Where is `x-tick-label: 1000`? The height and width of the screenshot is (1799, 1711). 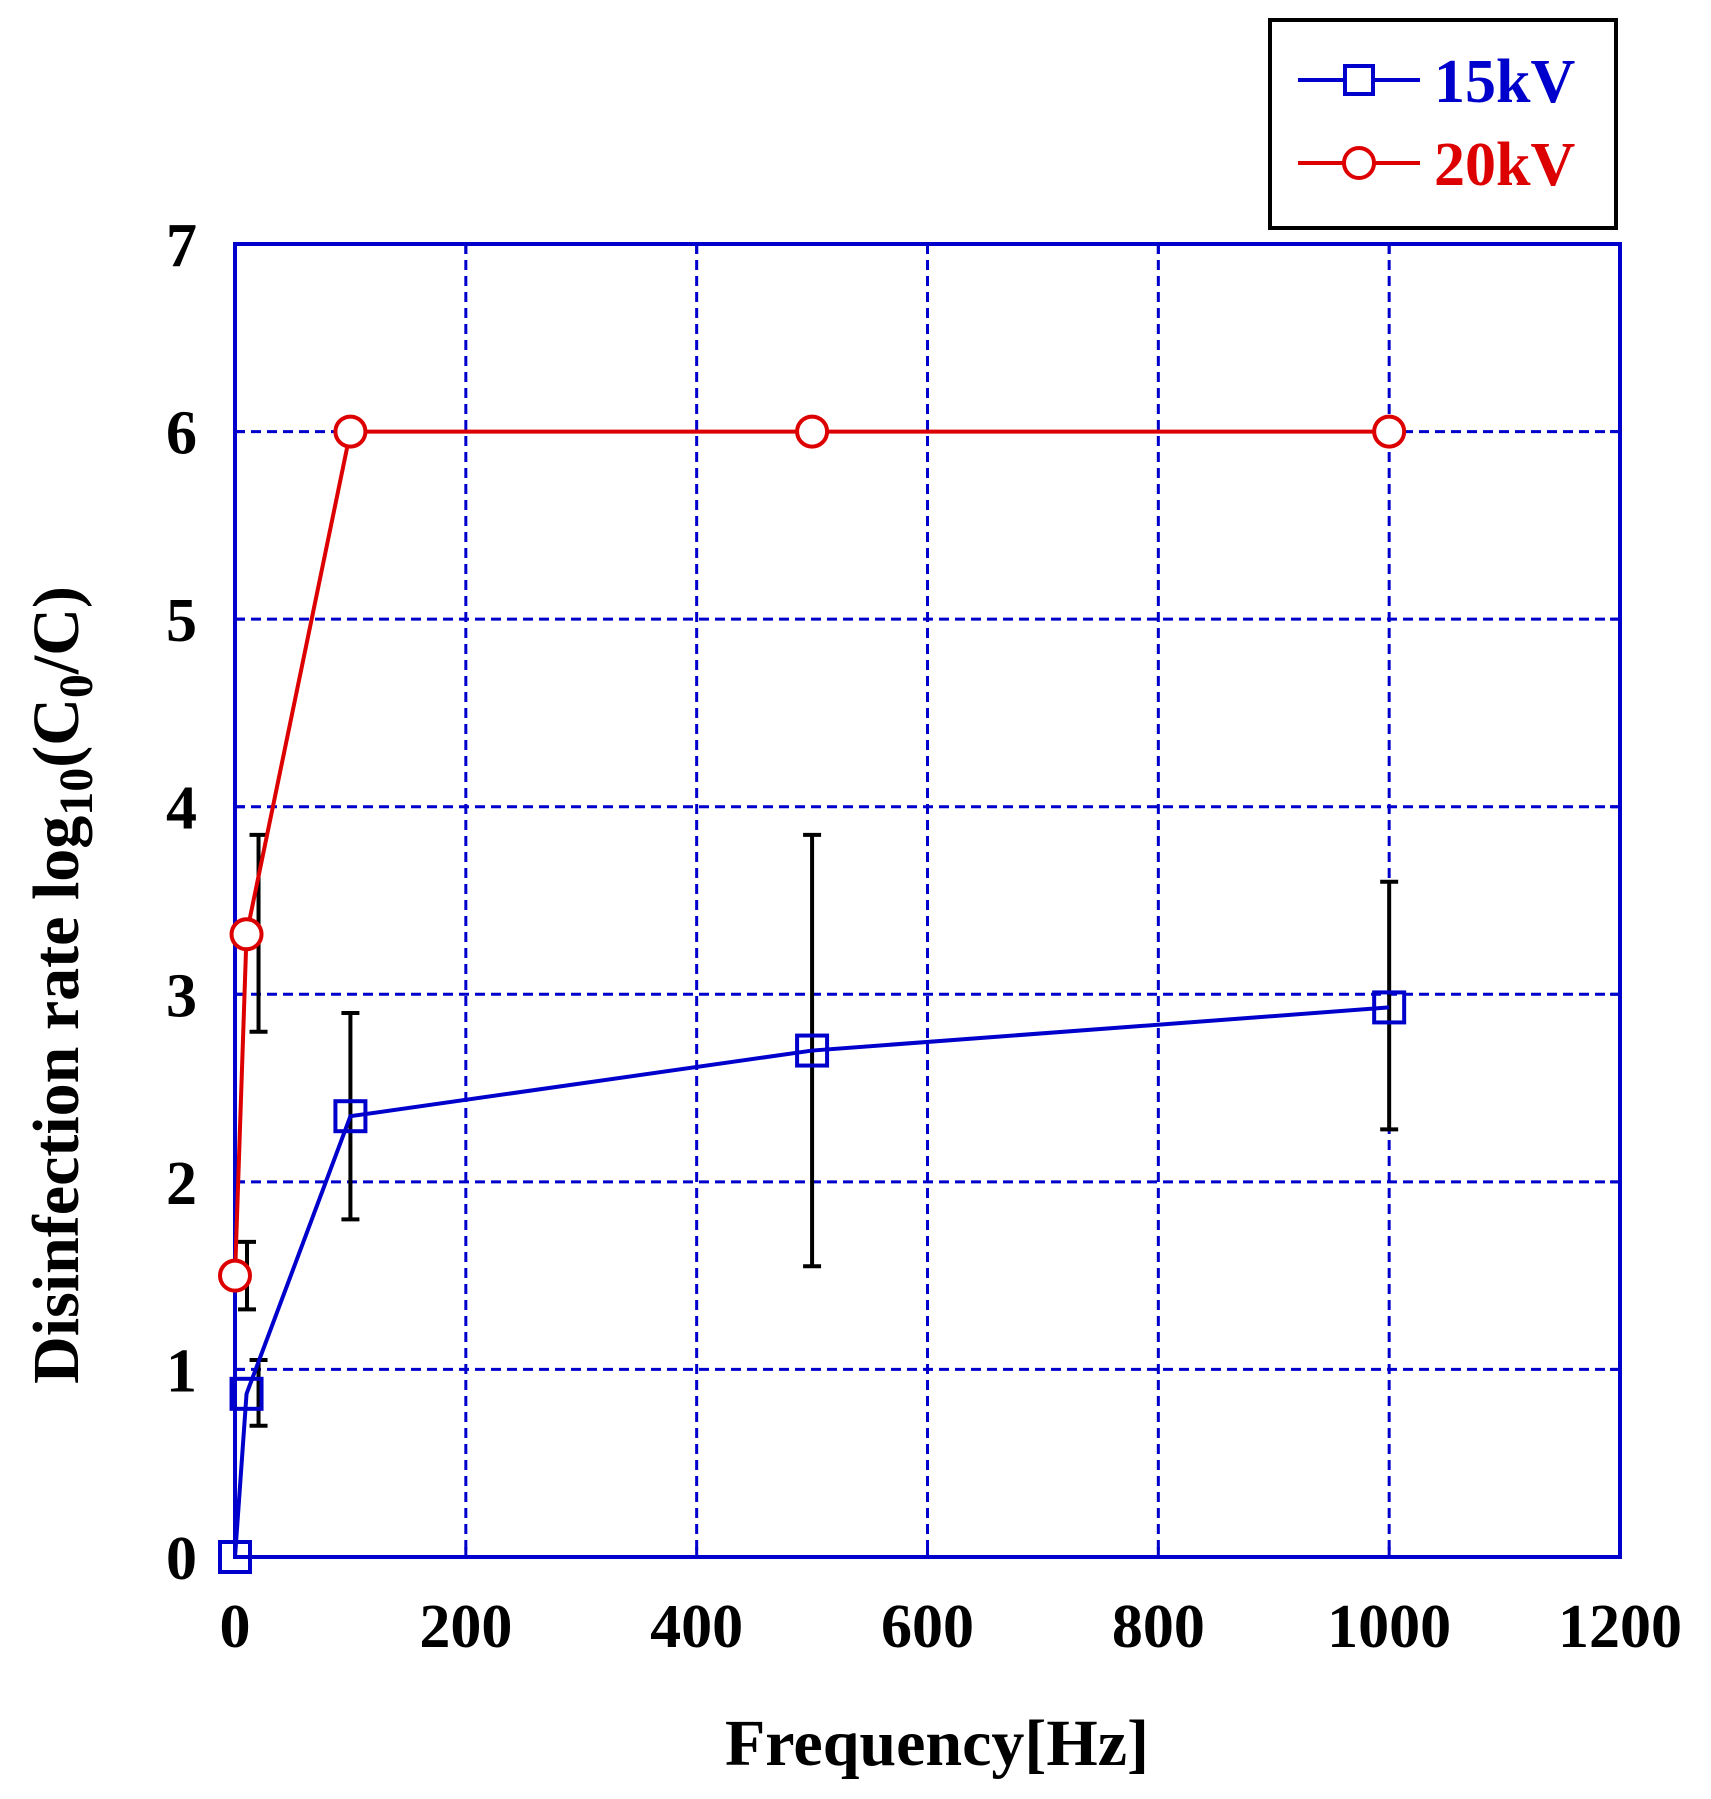 x-tick-label: 1000 is located at coordinates (1389, 1627).